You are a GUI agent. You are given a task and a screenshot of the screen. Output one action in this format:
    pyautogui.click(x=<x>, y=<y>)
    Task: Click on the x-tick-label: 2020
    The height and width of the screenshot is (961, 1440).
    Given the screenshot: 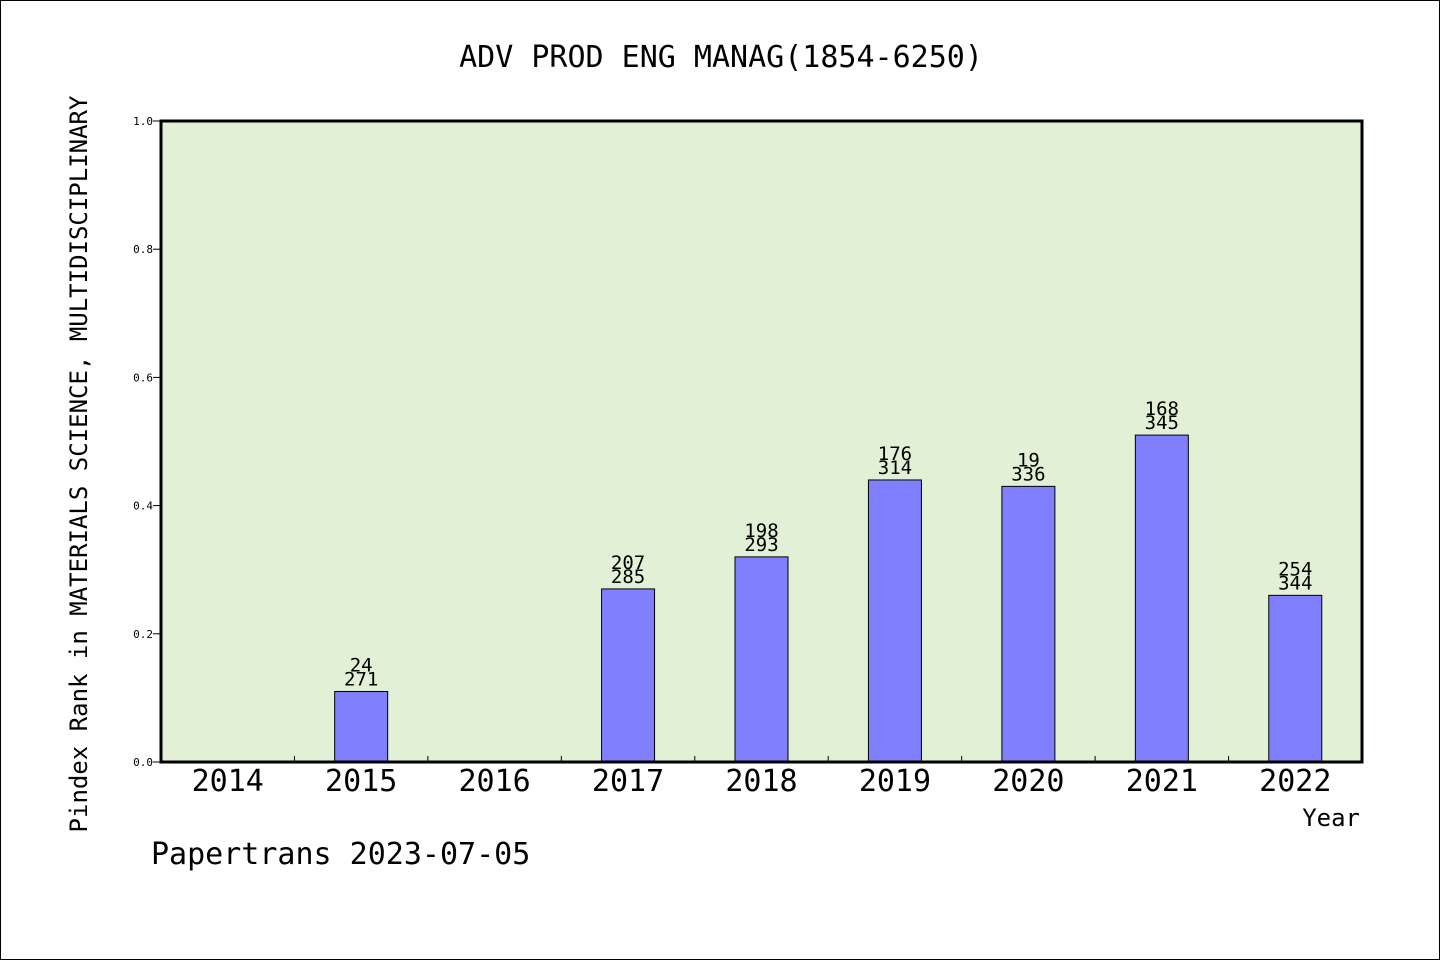 What is the action you would take?
    pyautogui.click(x=1028, y=781)
    